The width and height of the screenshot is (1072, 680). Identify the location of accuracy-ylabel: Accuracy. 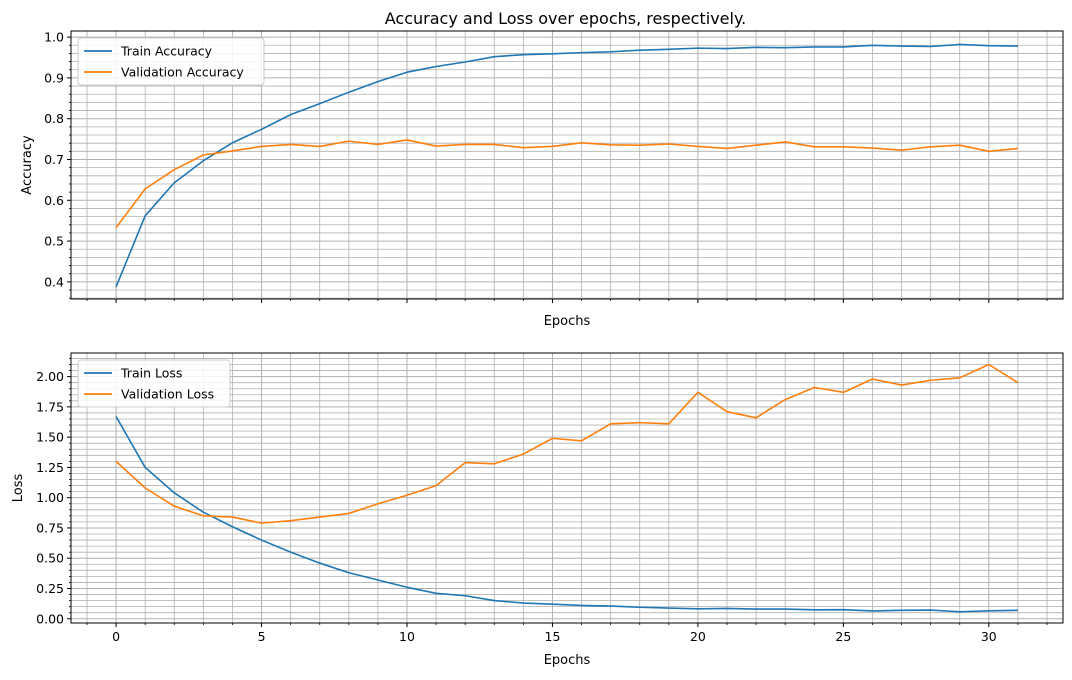
(27, 165).